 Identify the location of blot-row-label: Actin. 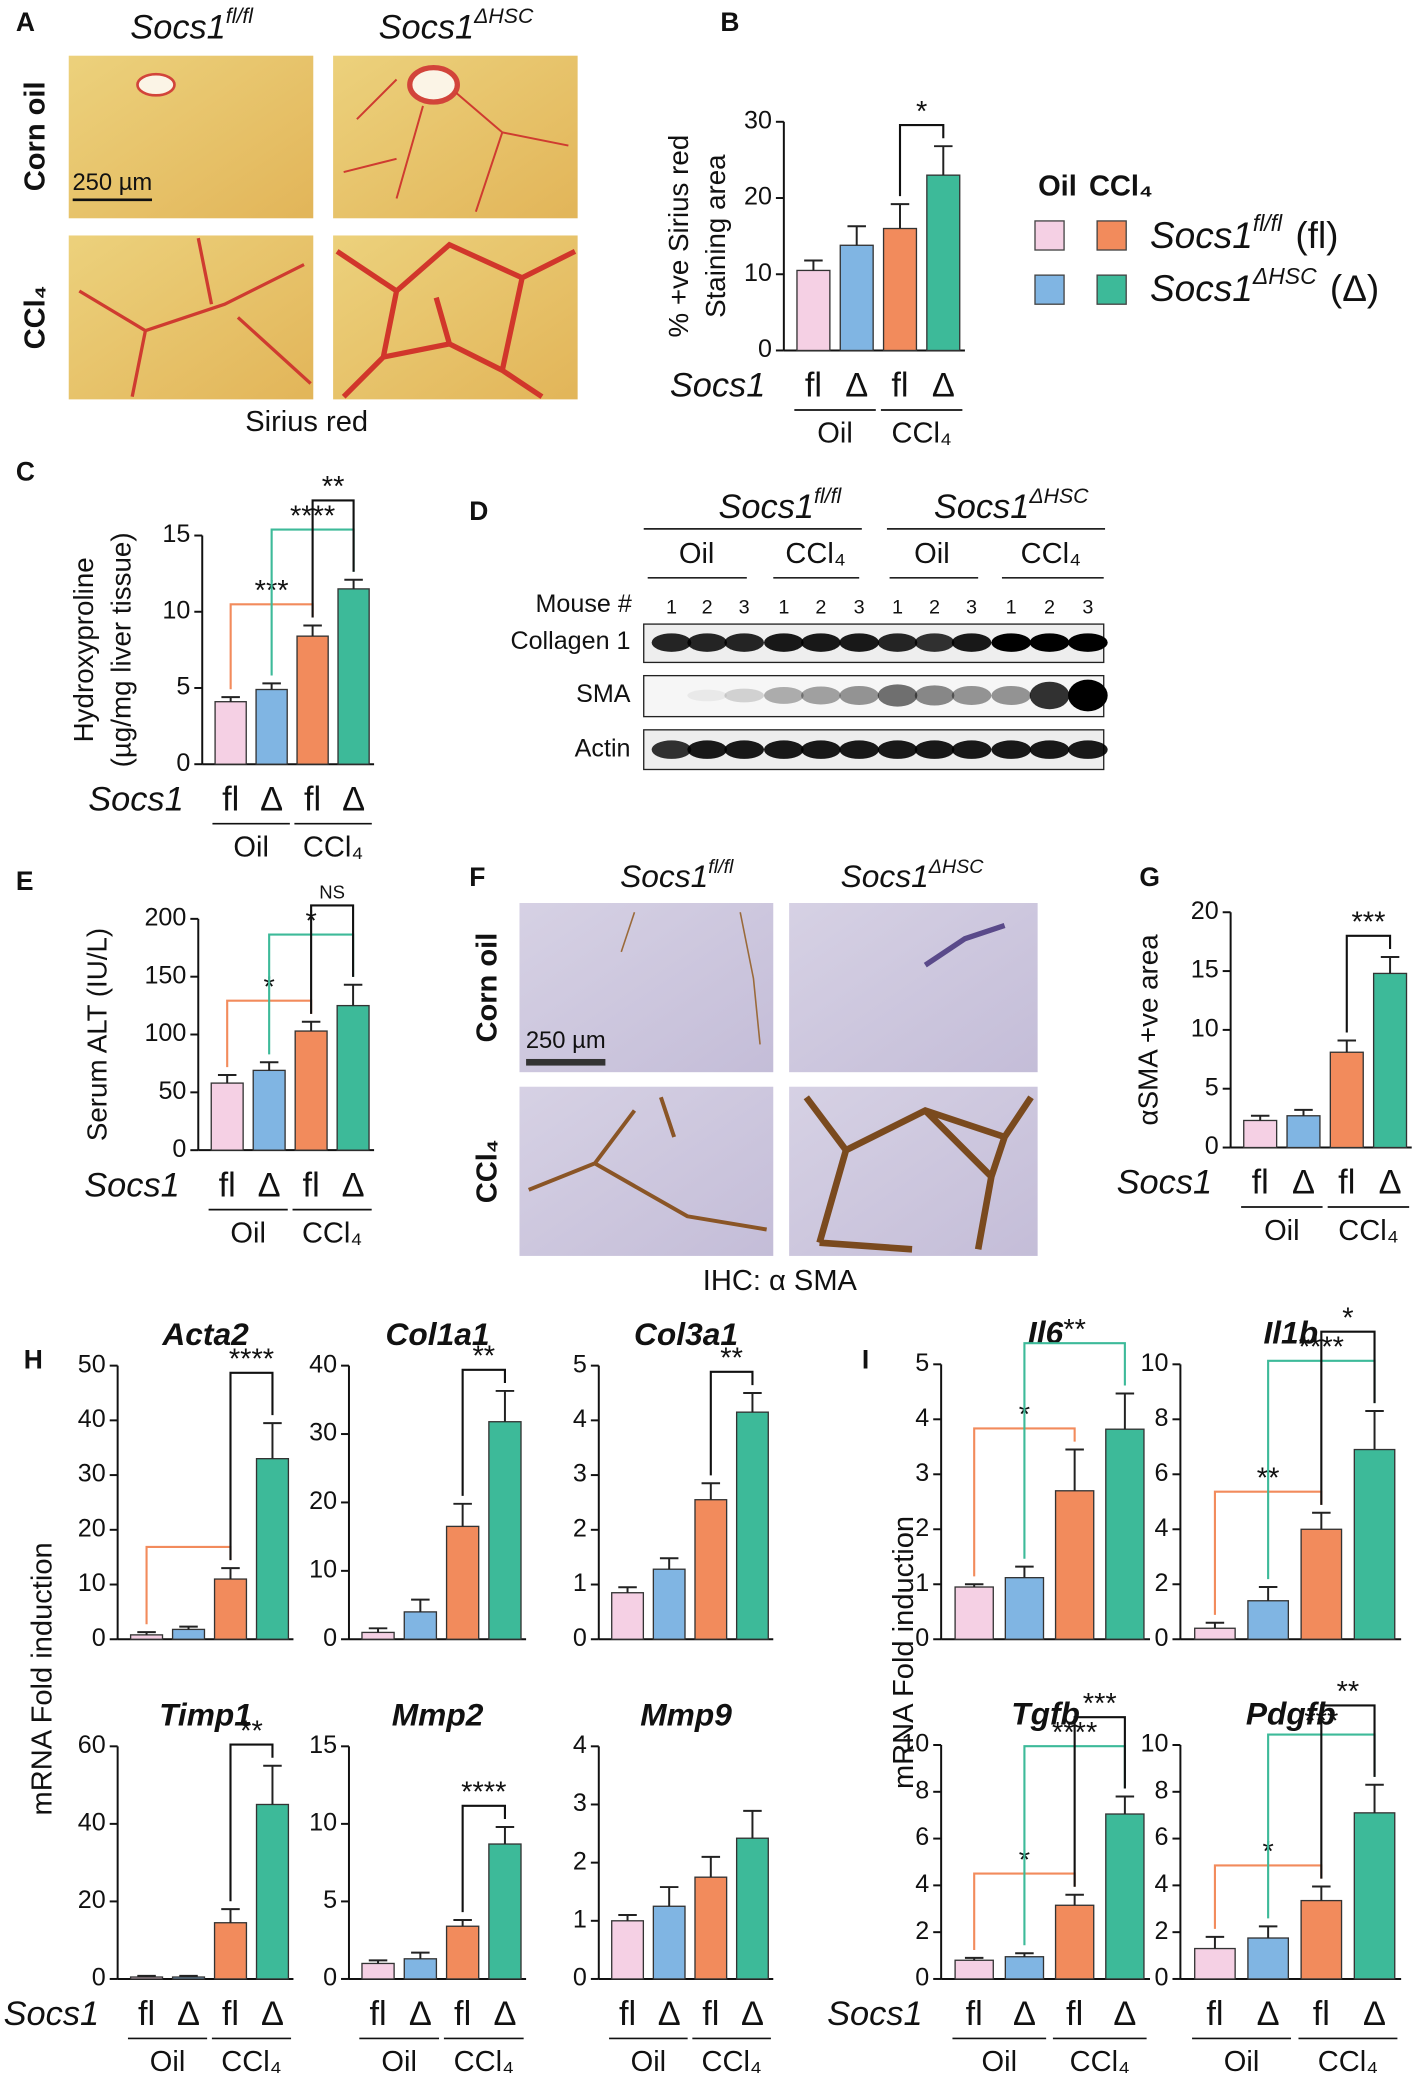
(603, 748).